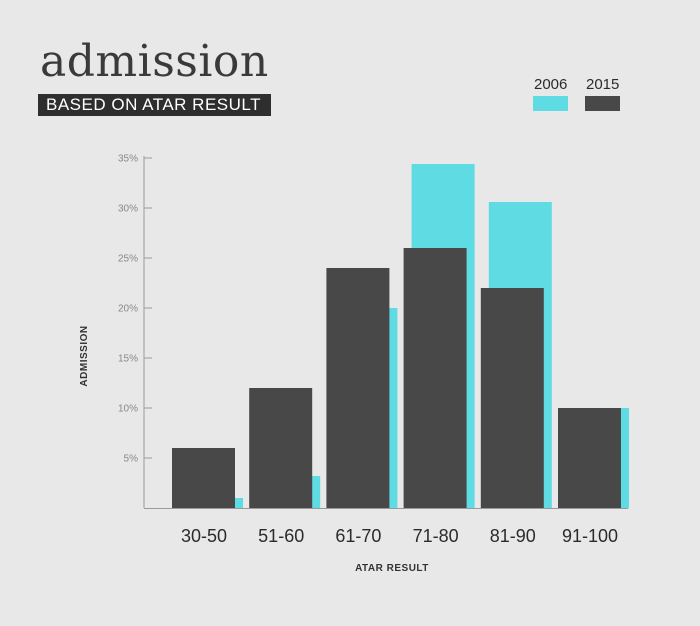  I want to click on x-axis-label: ATAR RESULT, so click(392, 568).